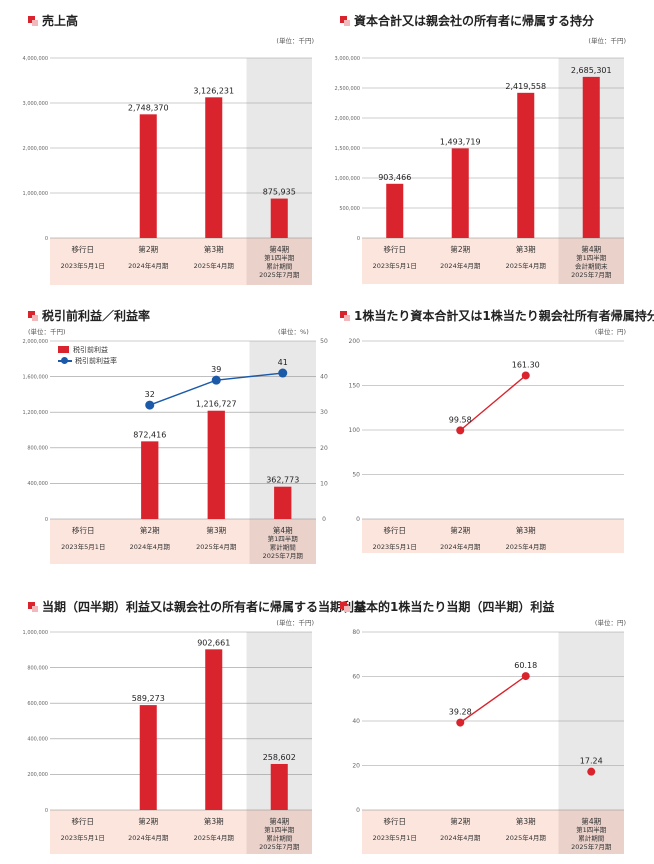  I want to click on data-label: 903,466, so click(394, 177).